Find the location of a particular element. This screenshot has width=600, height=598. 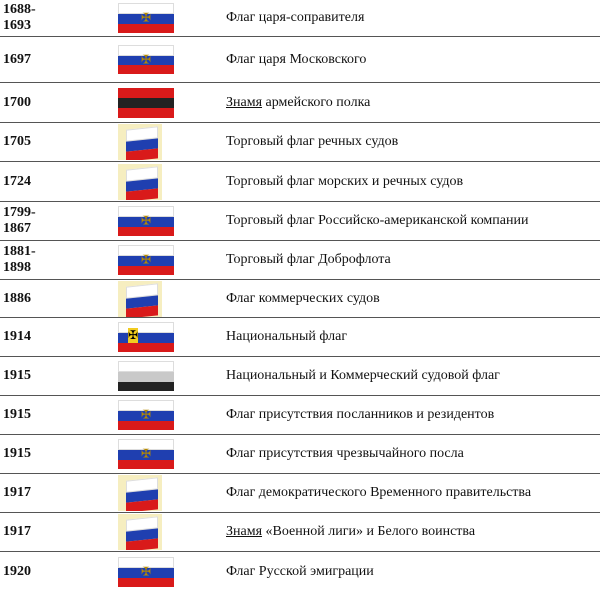

description-text: Торговый флаг речных судов is located at coordinates (312, 141).